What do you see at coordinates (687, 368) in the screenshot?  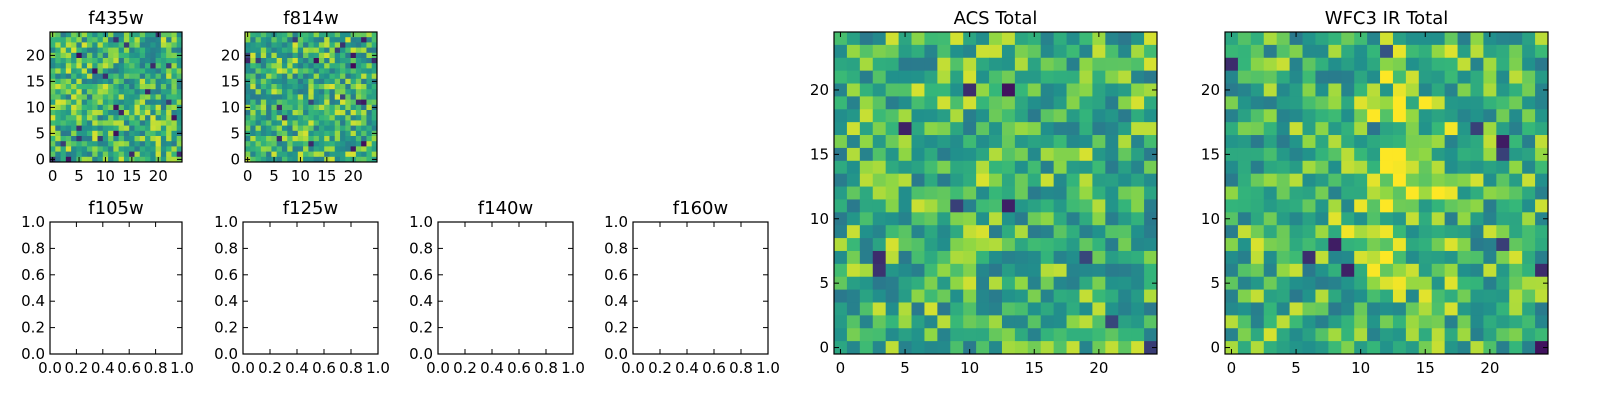 I see `f160w-xtick-label: 0.4` at bounding box center [687, 368].